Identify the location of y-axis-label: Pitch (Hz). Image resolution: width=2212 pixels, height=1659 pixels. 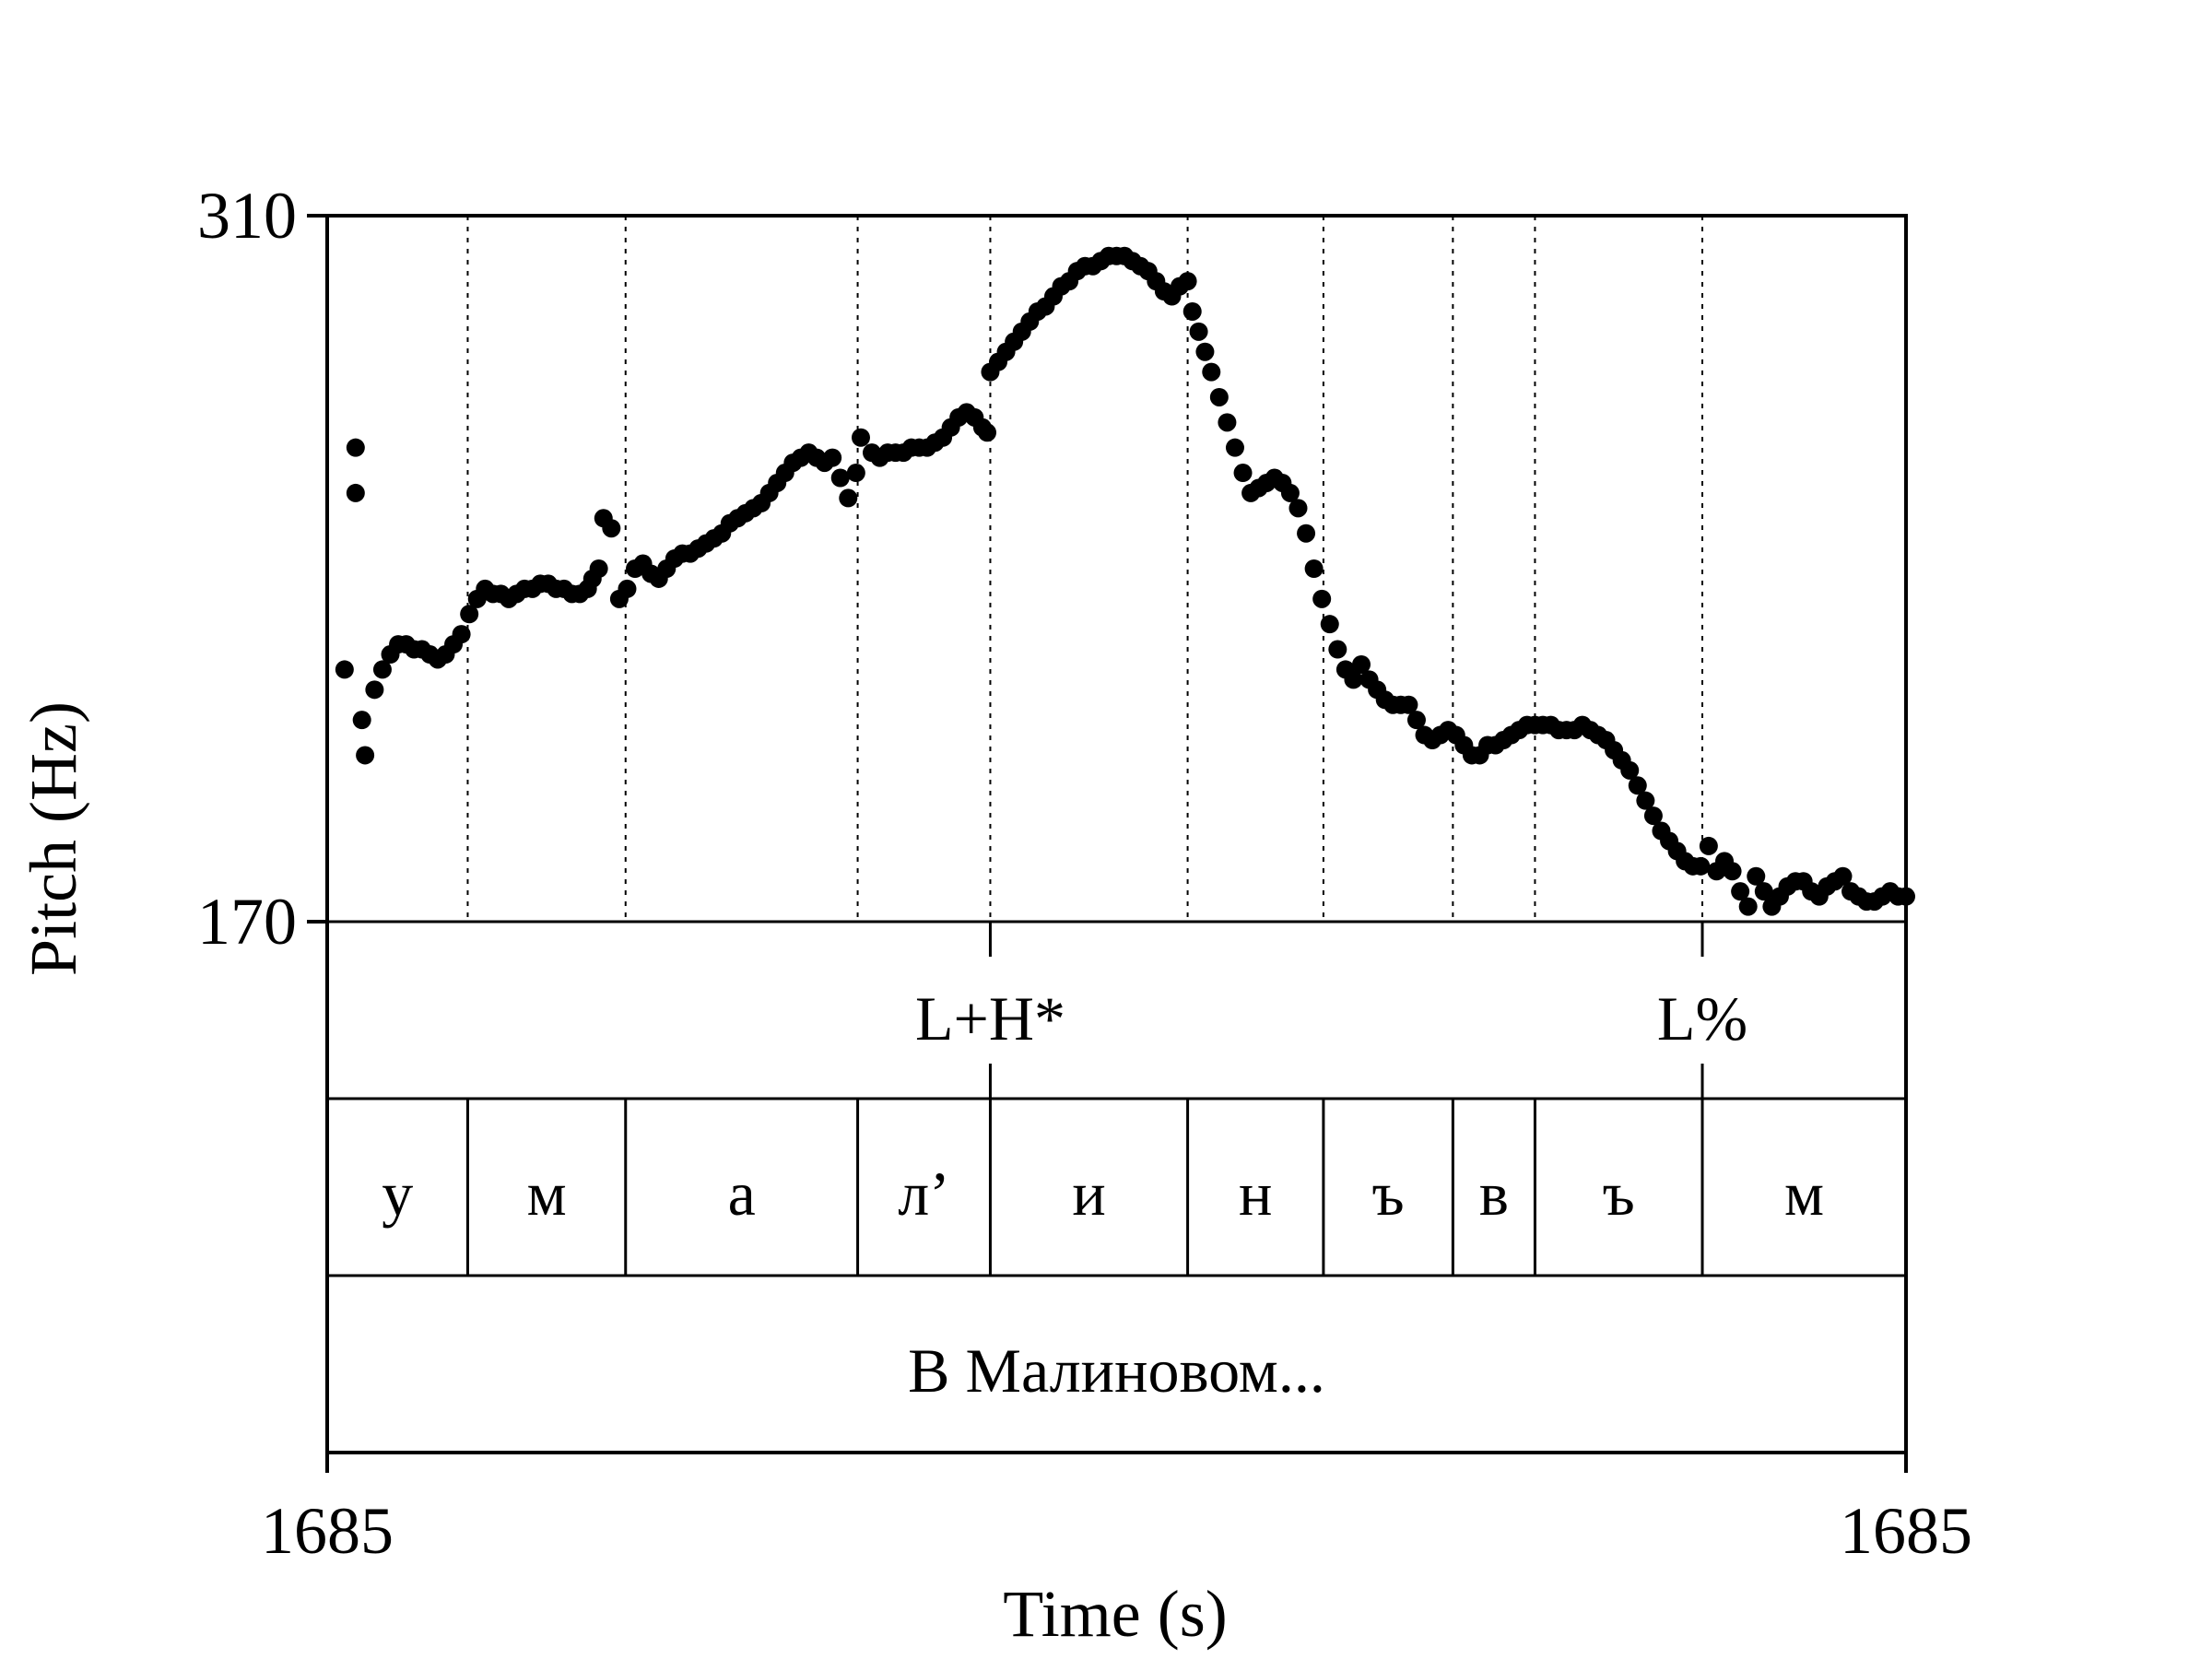
(53, 838).